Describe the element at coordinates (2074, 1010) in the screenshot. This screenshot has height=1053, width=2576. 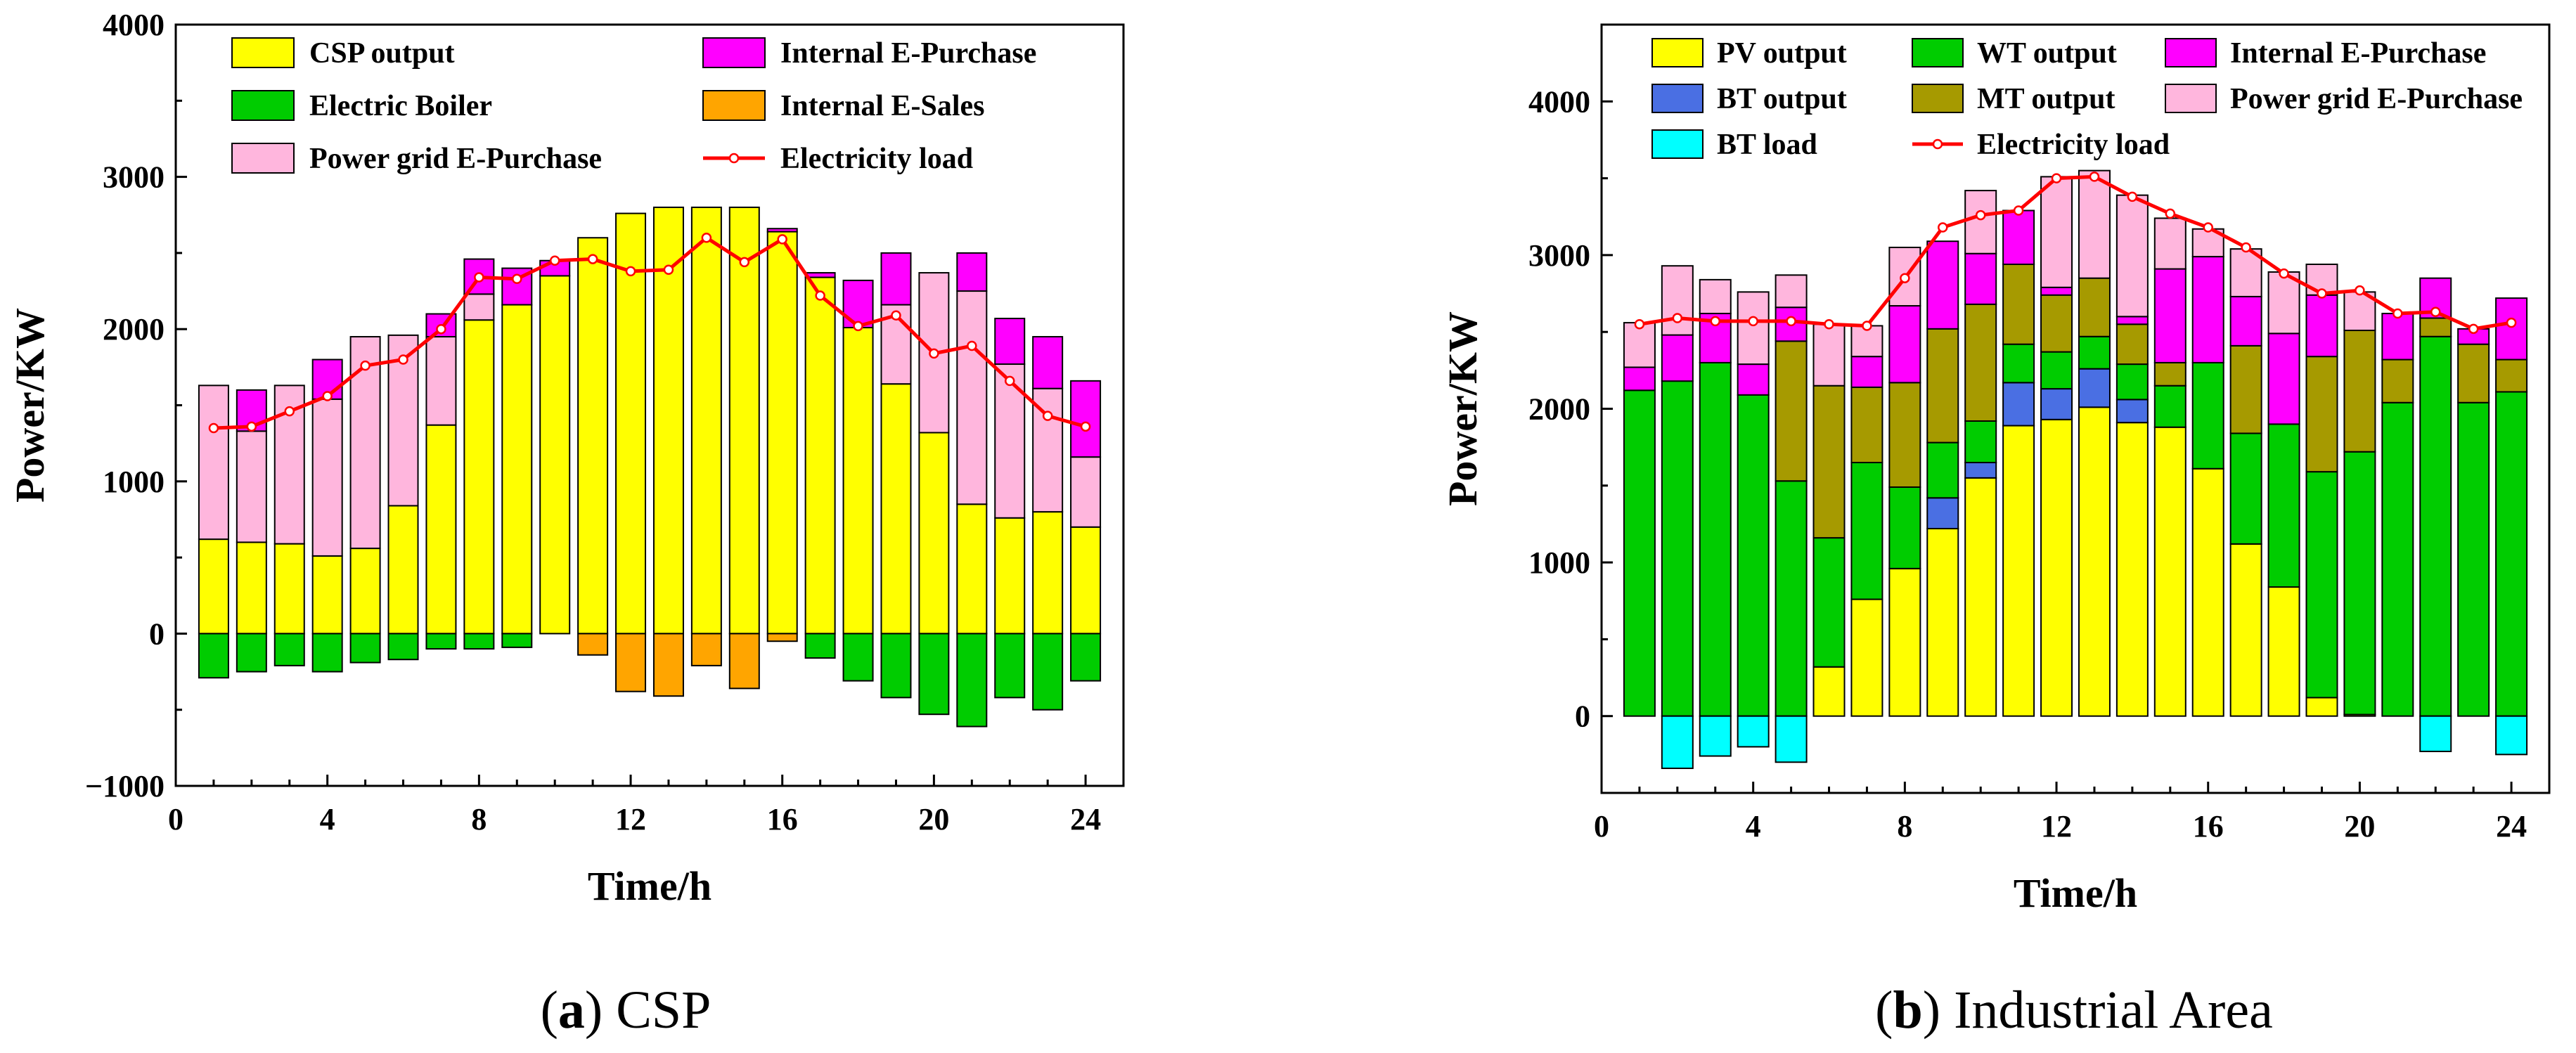
I see `panel-caption: (b) Industrial Area` at that location.